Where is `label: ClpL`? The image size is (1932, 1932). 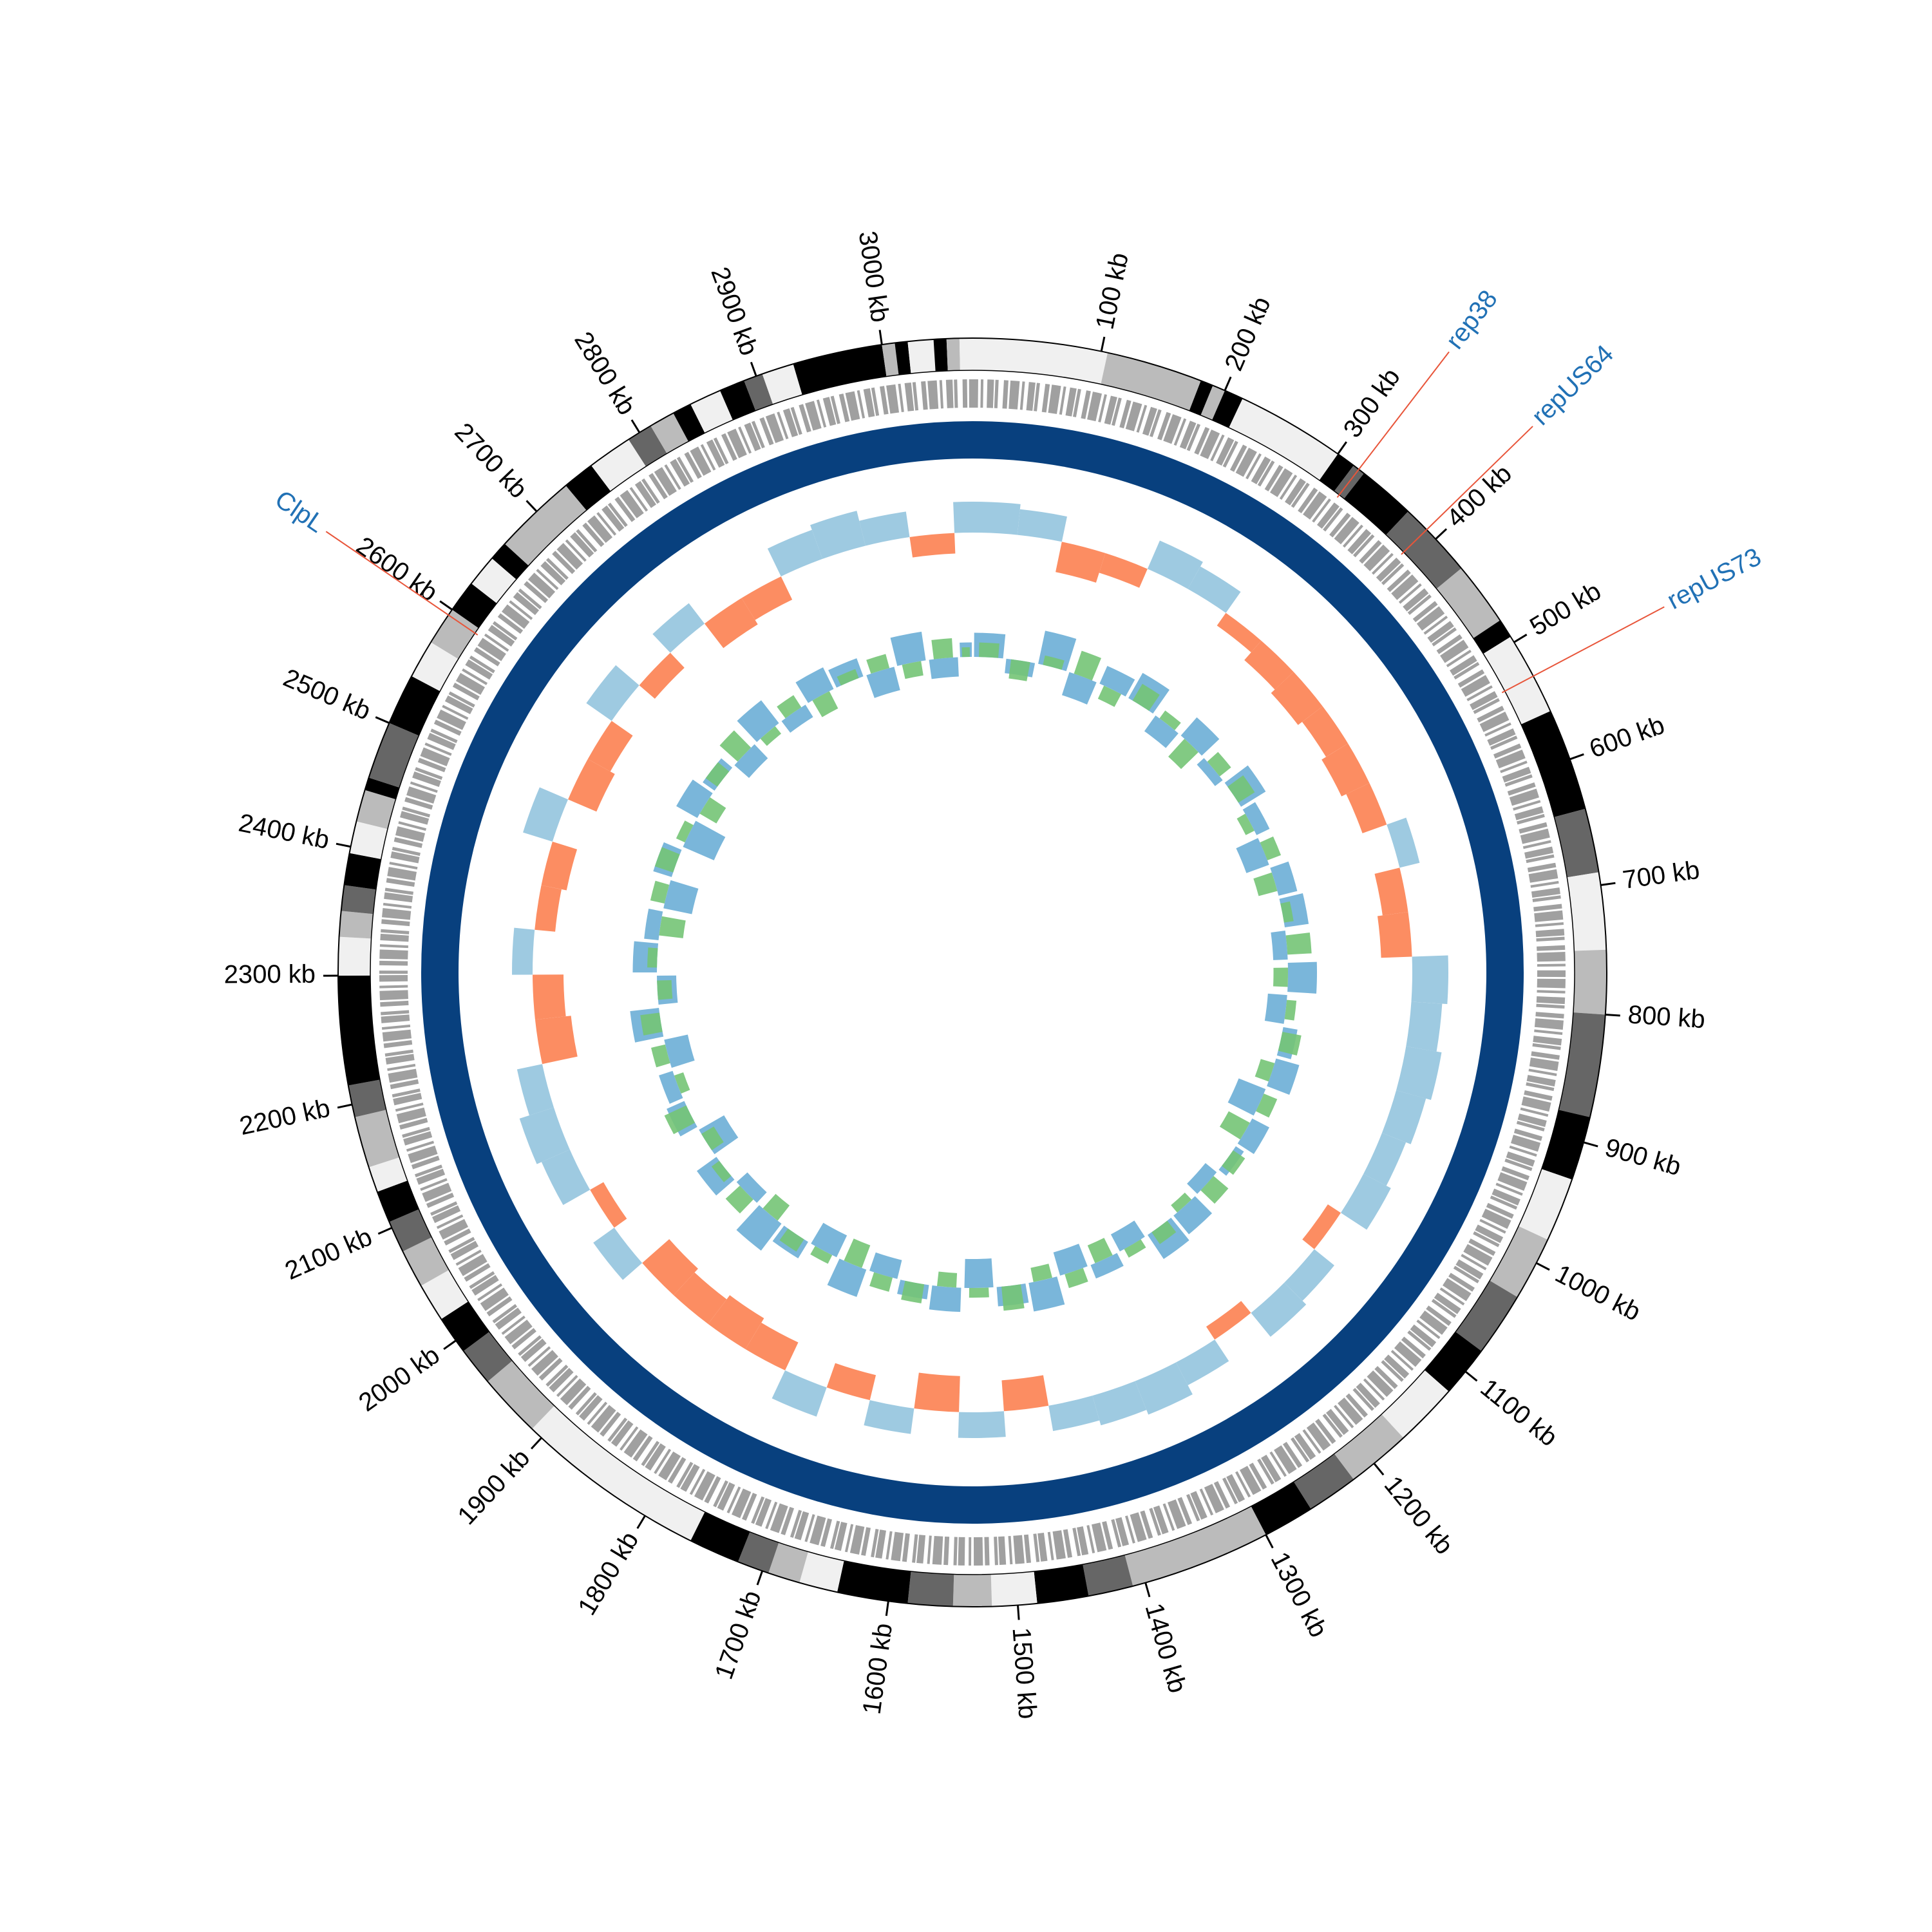
label: ClpL is located at coordinates (300, 512).